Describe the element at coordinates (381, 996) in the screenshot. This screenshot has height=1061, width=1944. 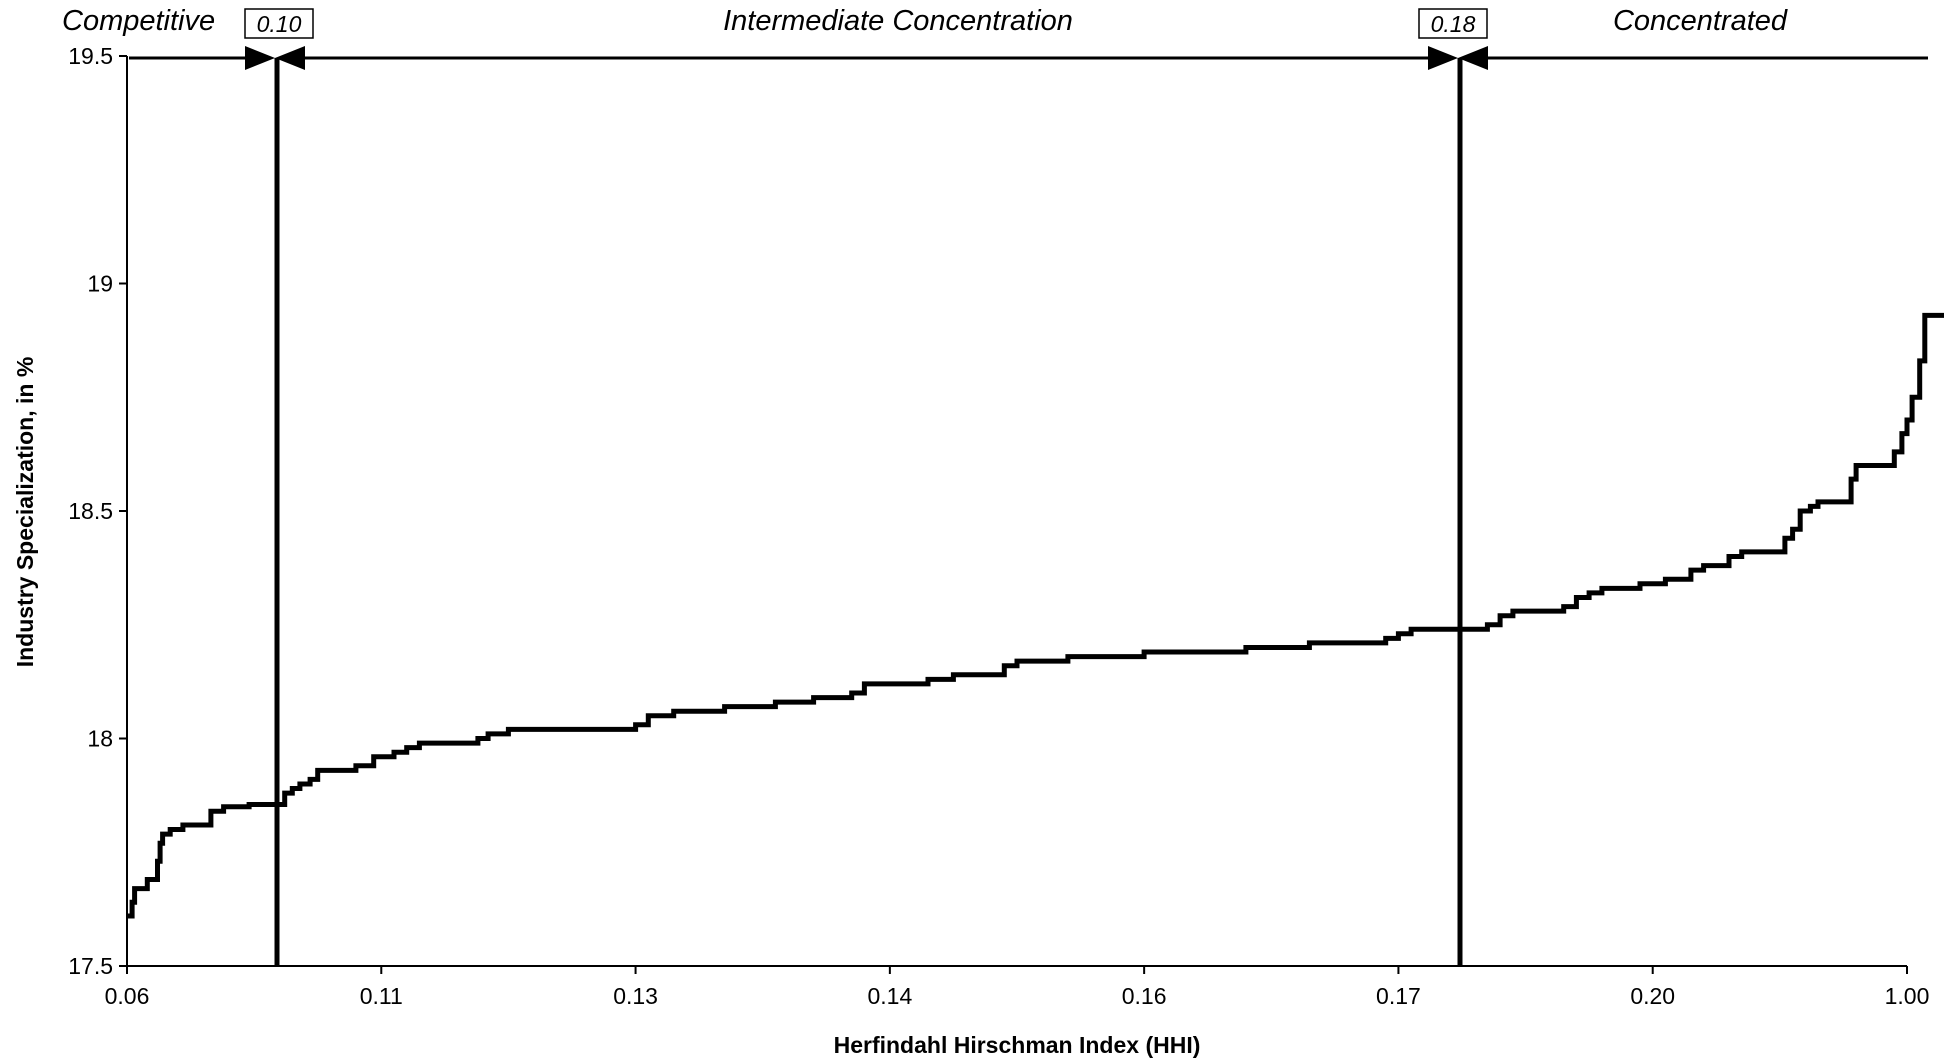
I see `x-tick-label: 0.11` at that location.